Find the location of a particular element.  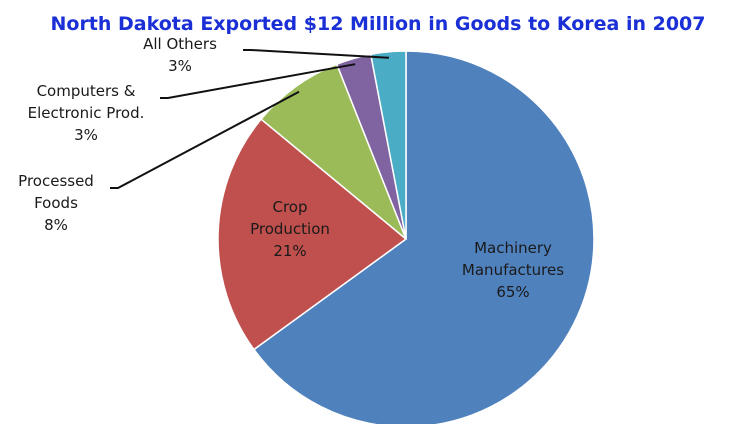

slice-label-line: Production is located at coordinates (290, 229).